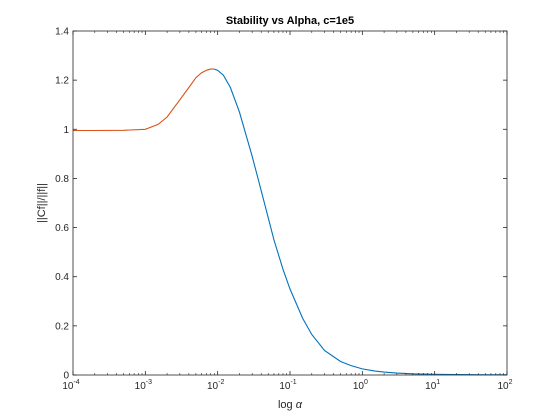  I want to click on x-axis-label: log α, so click(290, 405).